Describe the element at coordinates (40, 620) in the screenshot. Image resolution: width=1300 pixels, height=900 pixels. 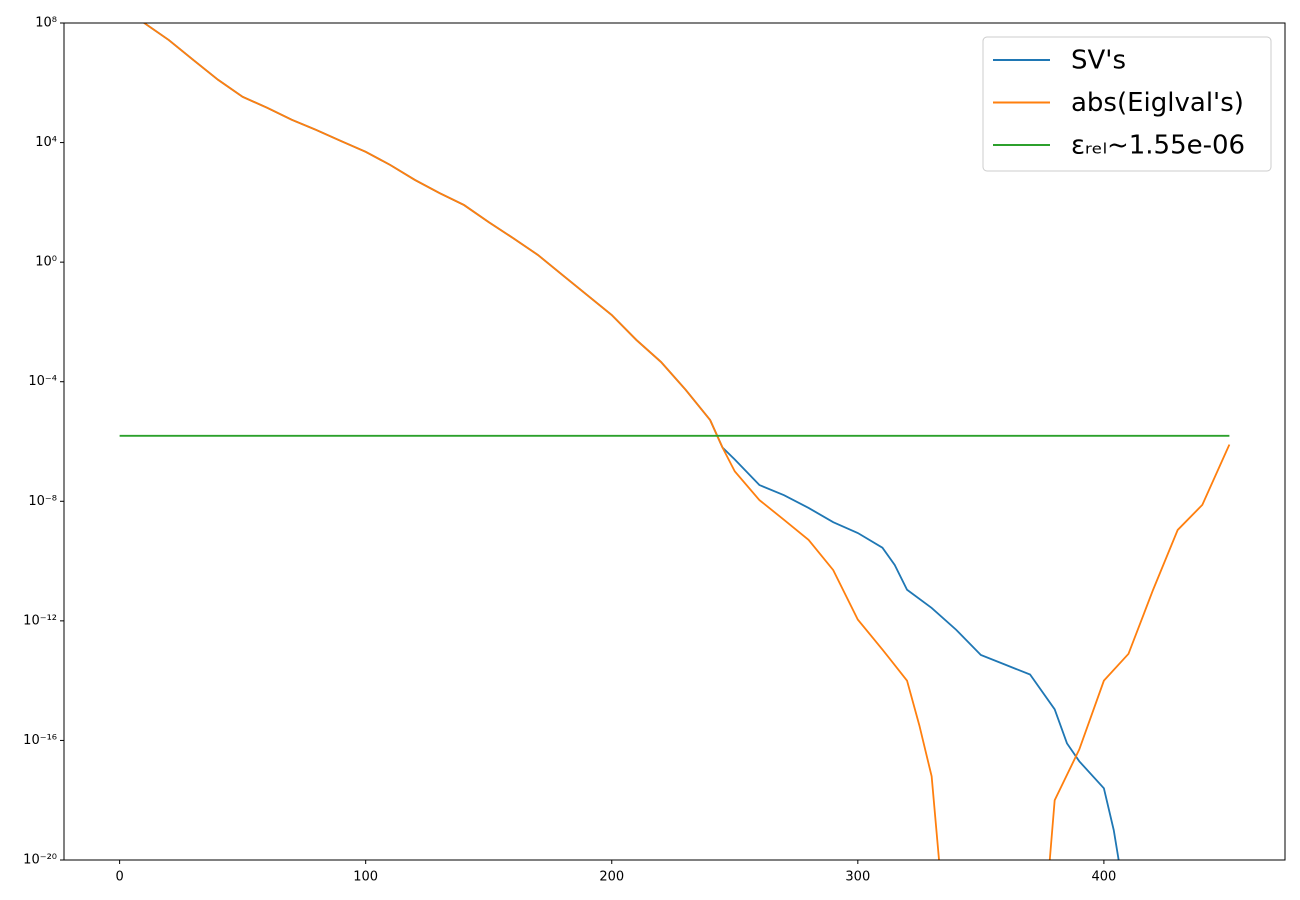
I see `y-tick-label: 10⁻¹²` at that location.